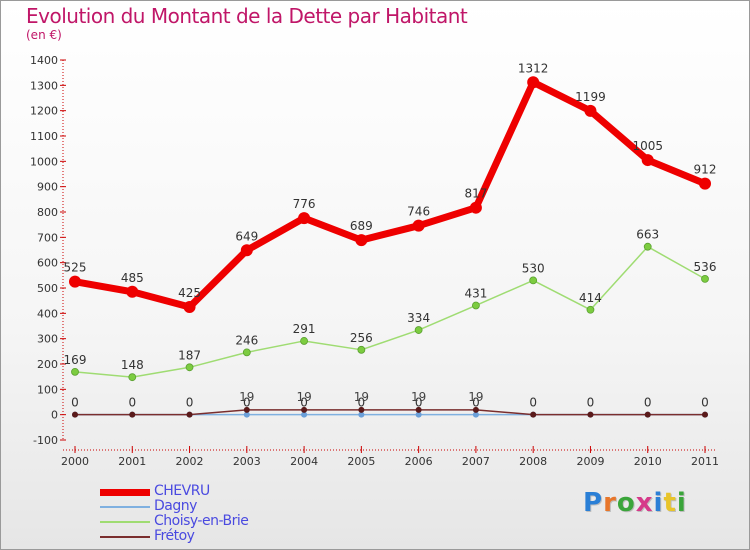 This screenshot has width=750, height=550. Describe the element at coordinates (47, 339) in the screenshot. I see `y-tick-label: 300` at that location.